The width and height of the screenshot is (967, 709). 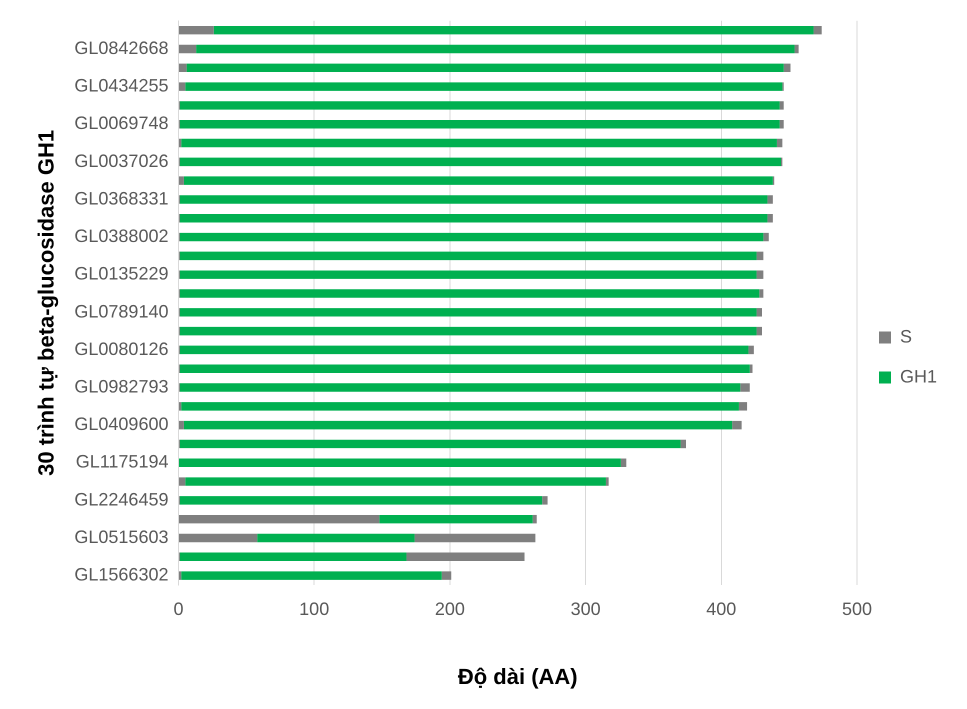 I want to click on y-tick-label: GL0388002, so click(x=121, y=236).